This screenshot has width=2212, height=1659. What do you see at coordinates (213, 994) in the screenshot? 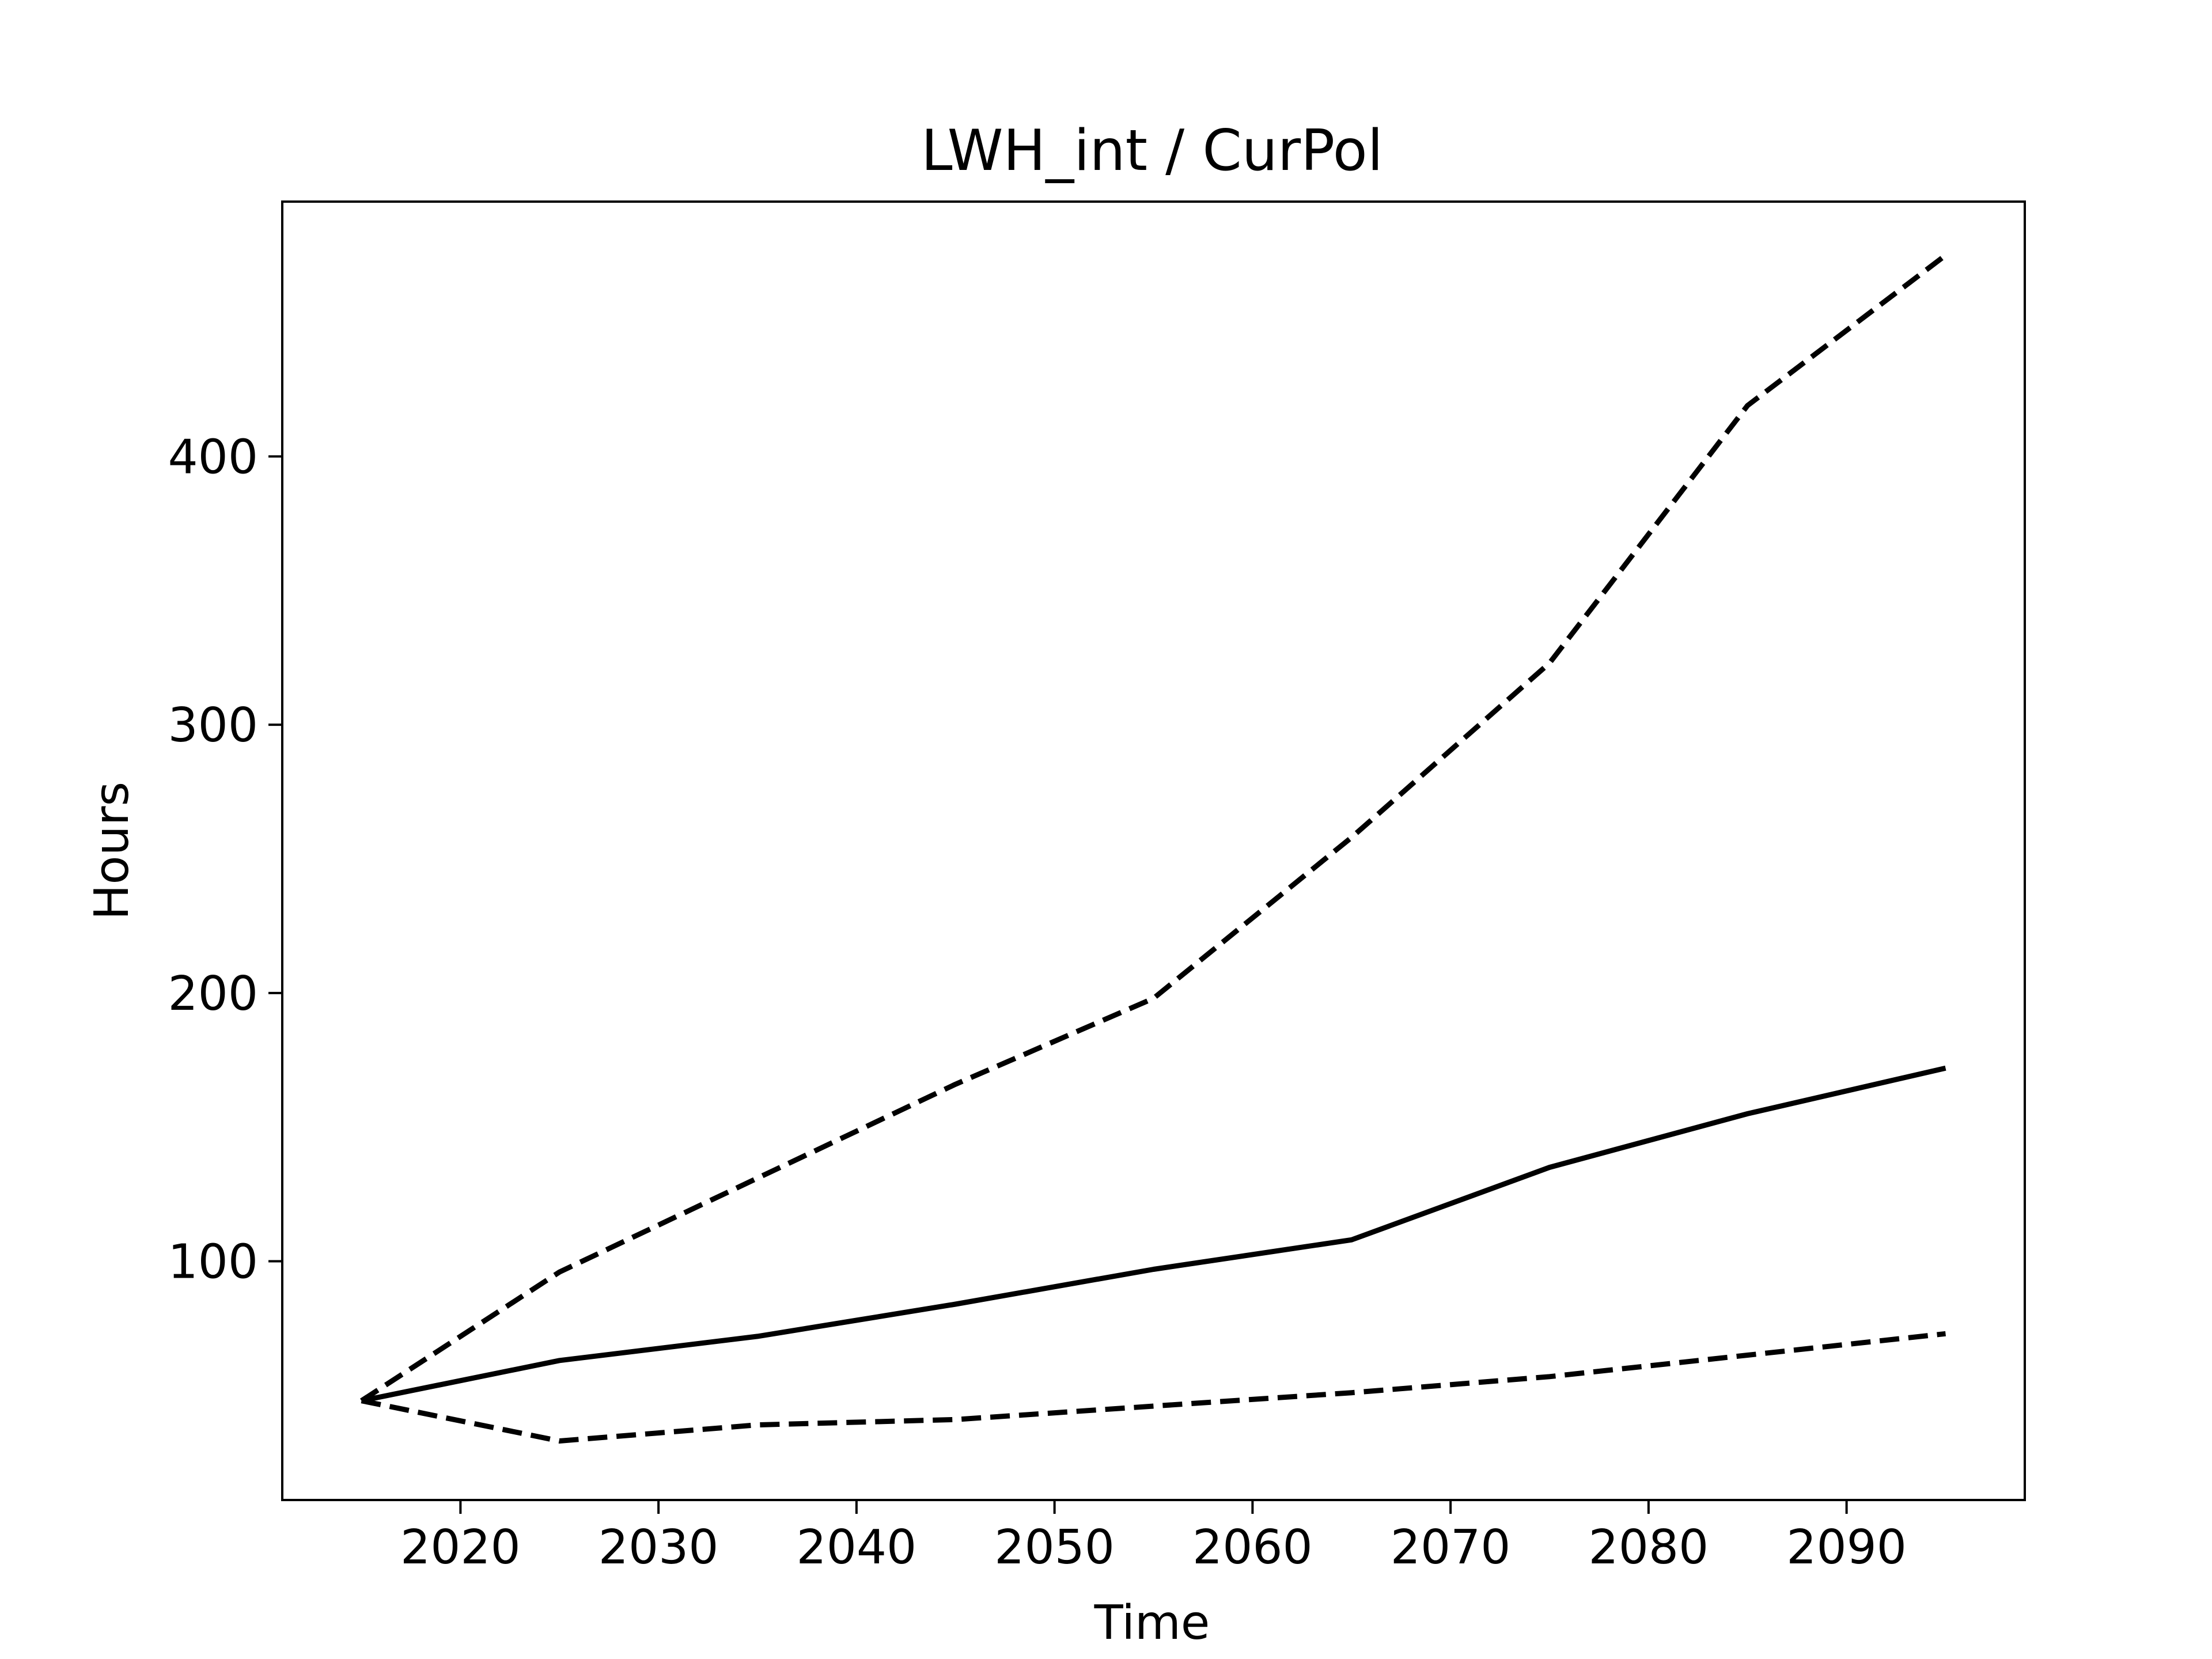
I see `y-tick-label: 200` at bounding box center [213, 994].